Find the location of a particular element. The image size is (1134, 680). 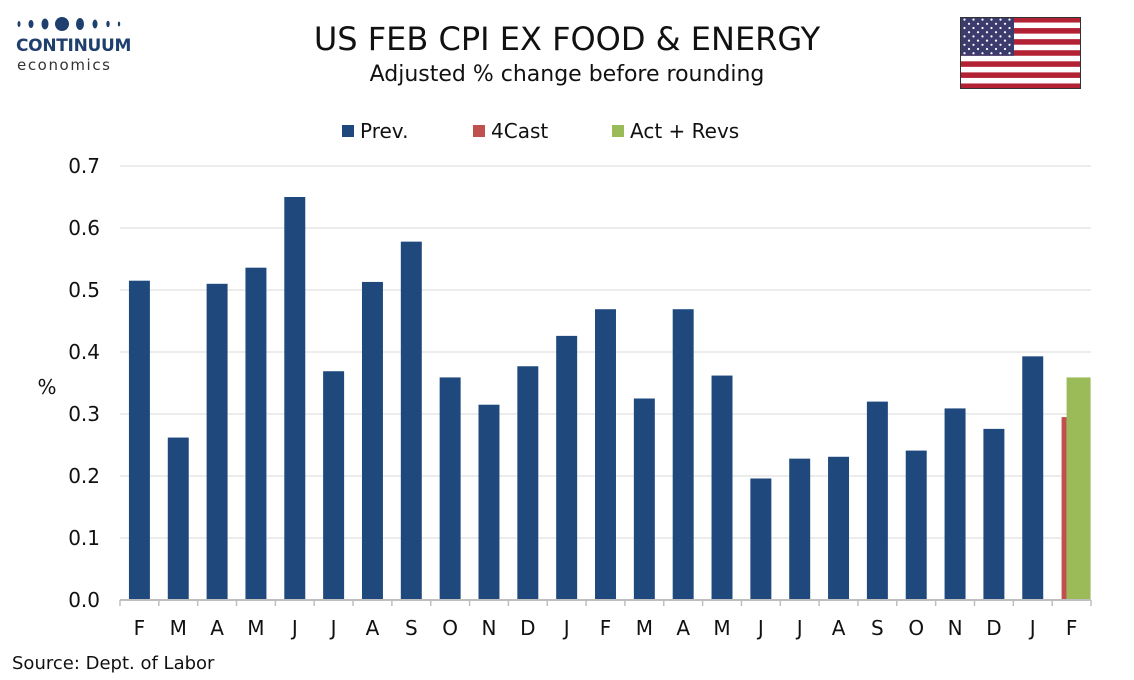

y-tick-label: 0.4 is located at coordinates (84, 352).